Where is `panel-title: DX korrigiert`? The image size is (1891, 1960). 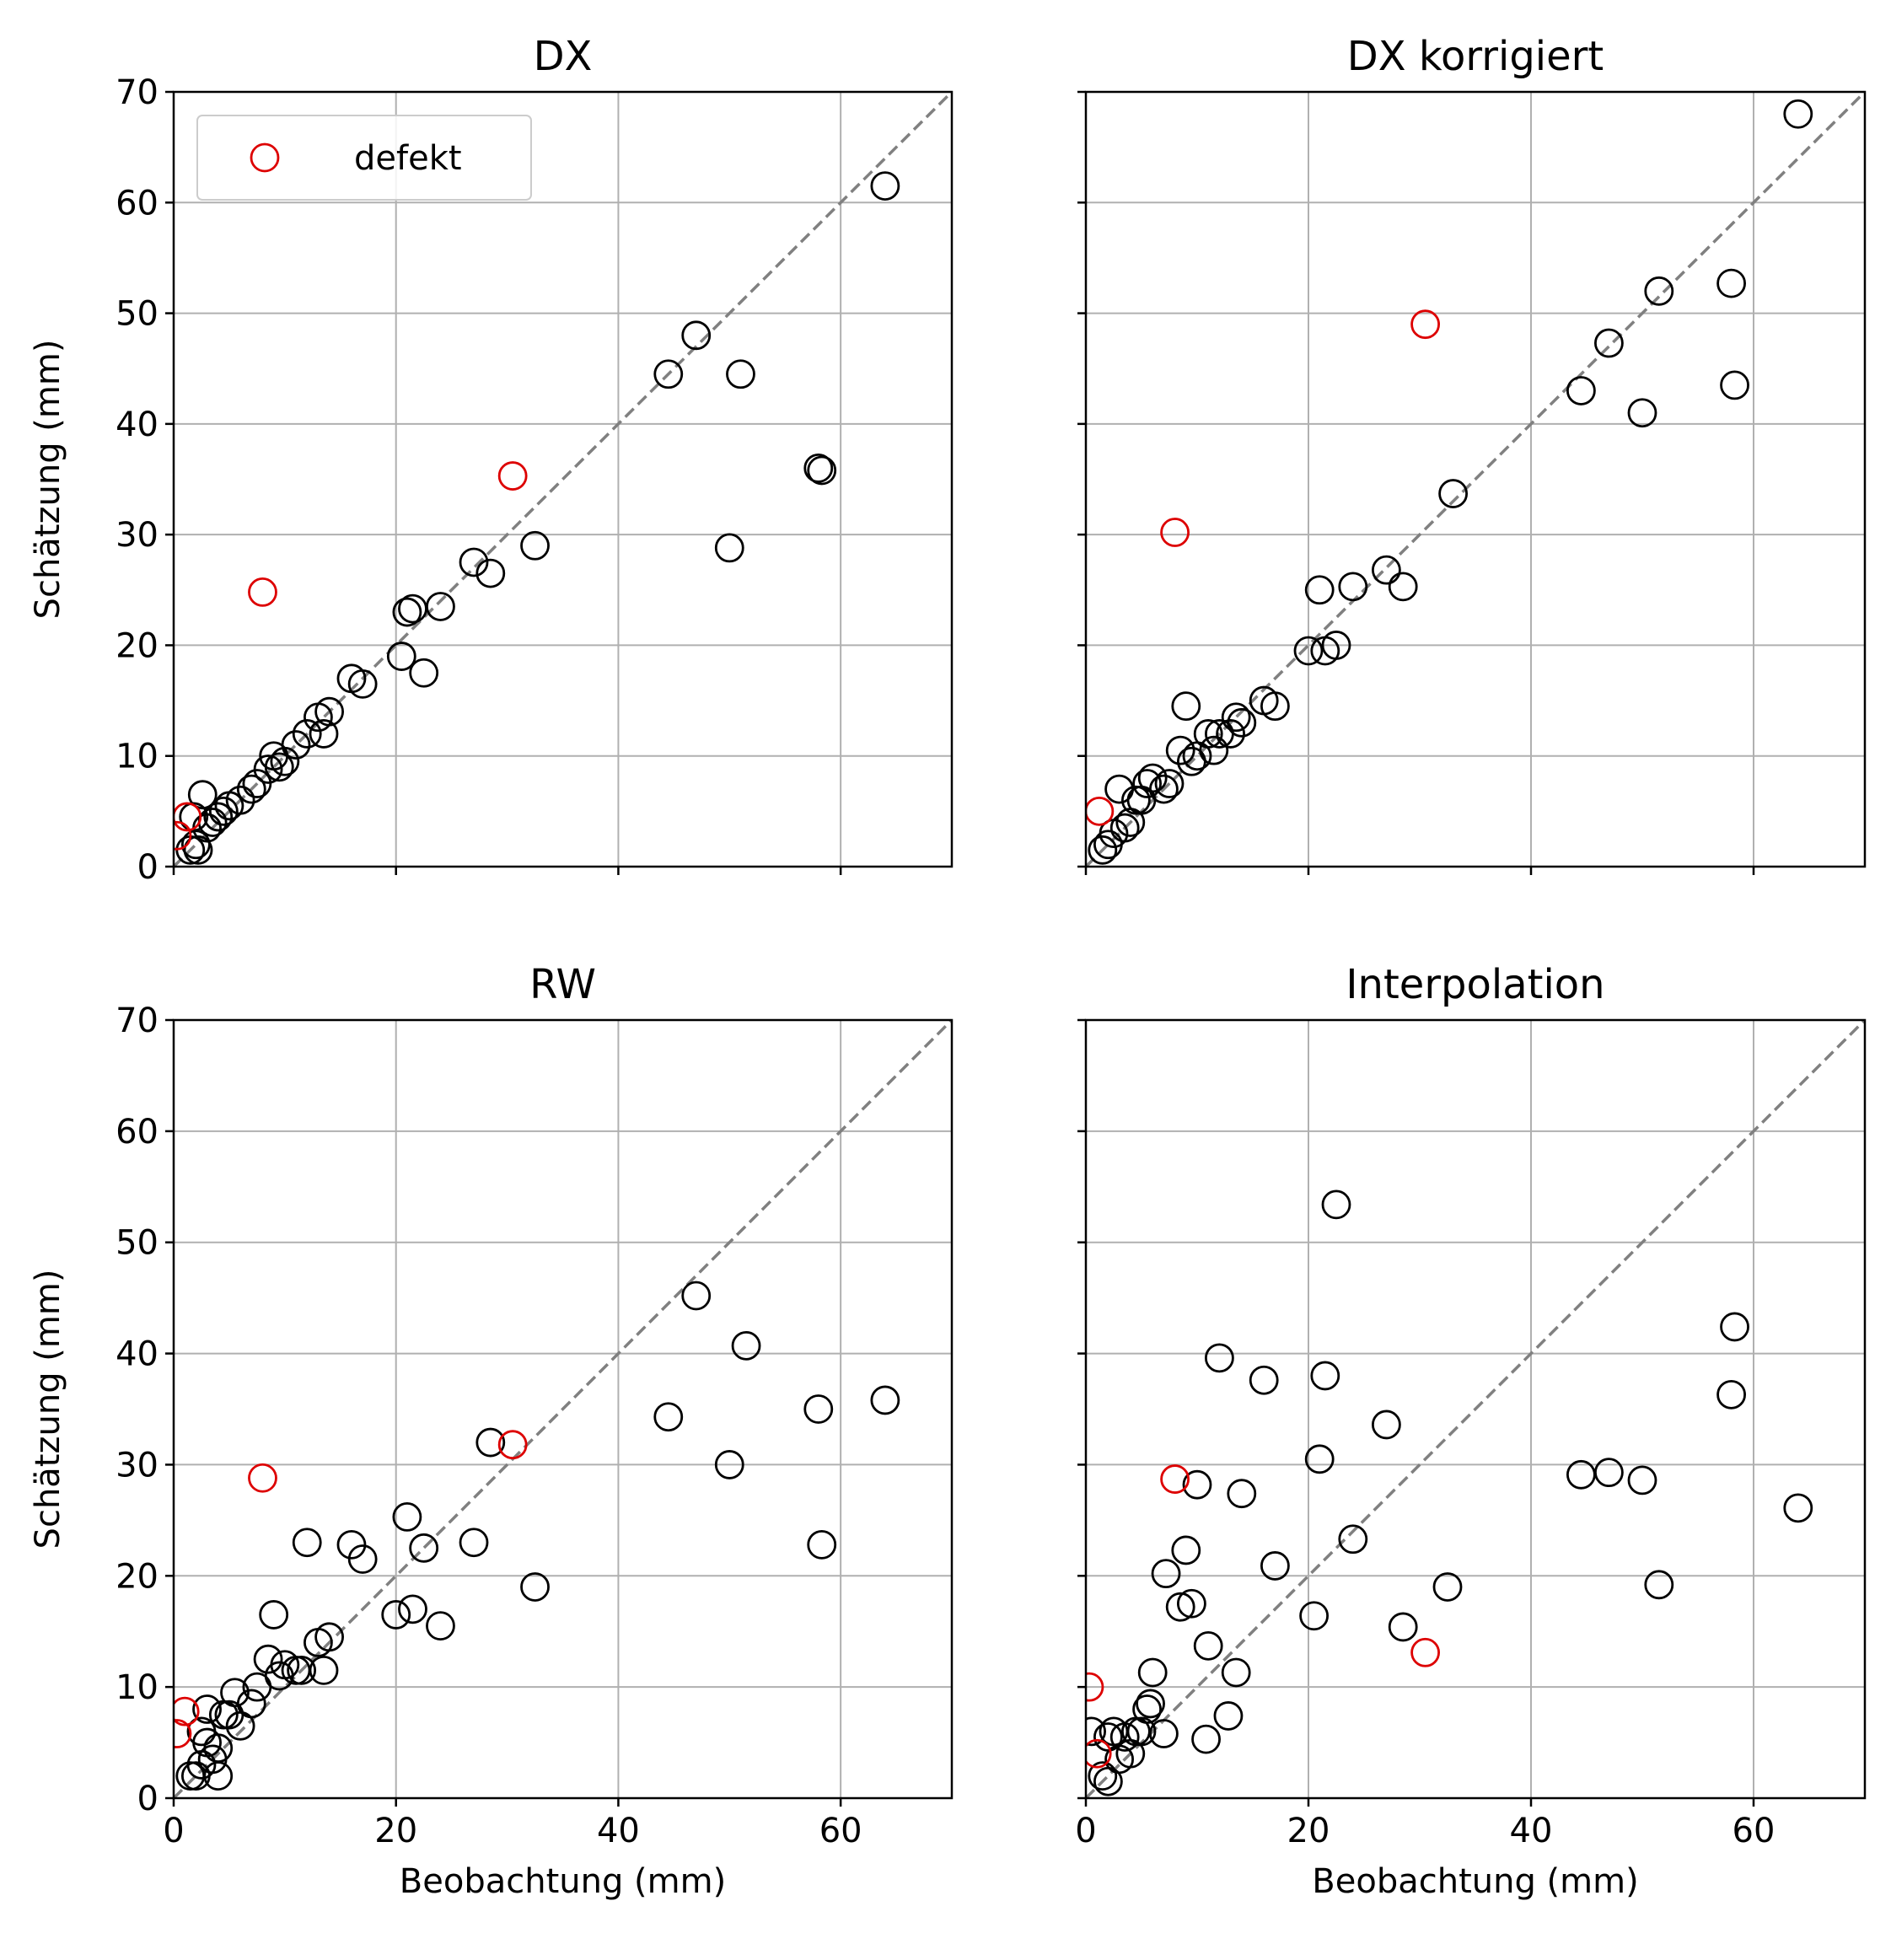
panel-title: DX korrigiert is located at coordinates (1475, 57).